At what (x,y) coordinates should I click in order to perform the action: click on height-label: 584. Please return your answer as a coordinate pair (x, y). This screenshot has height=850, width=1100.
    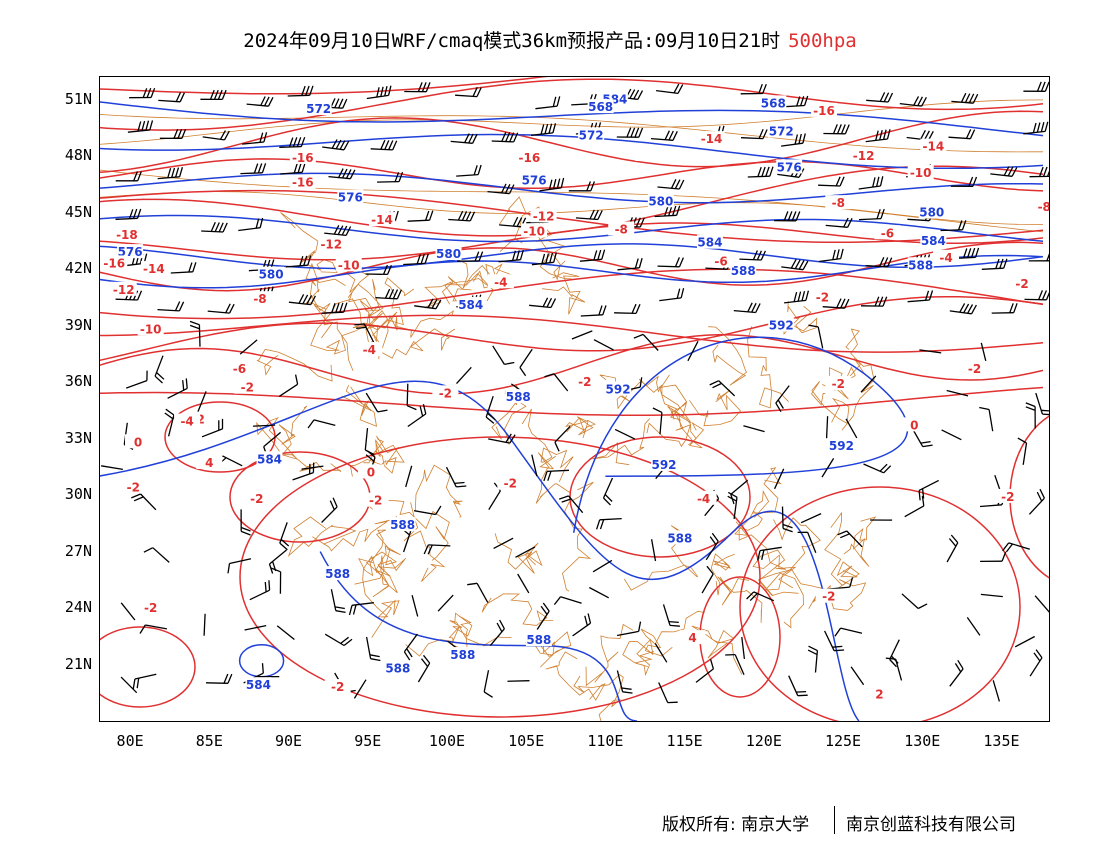
    Looking at the image, I should click on (470, 305).